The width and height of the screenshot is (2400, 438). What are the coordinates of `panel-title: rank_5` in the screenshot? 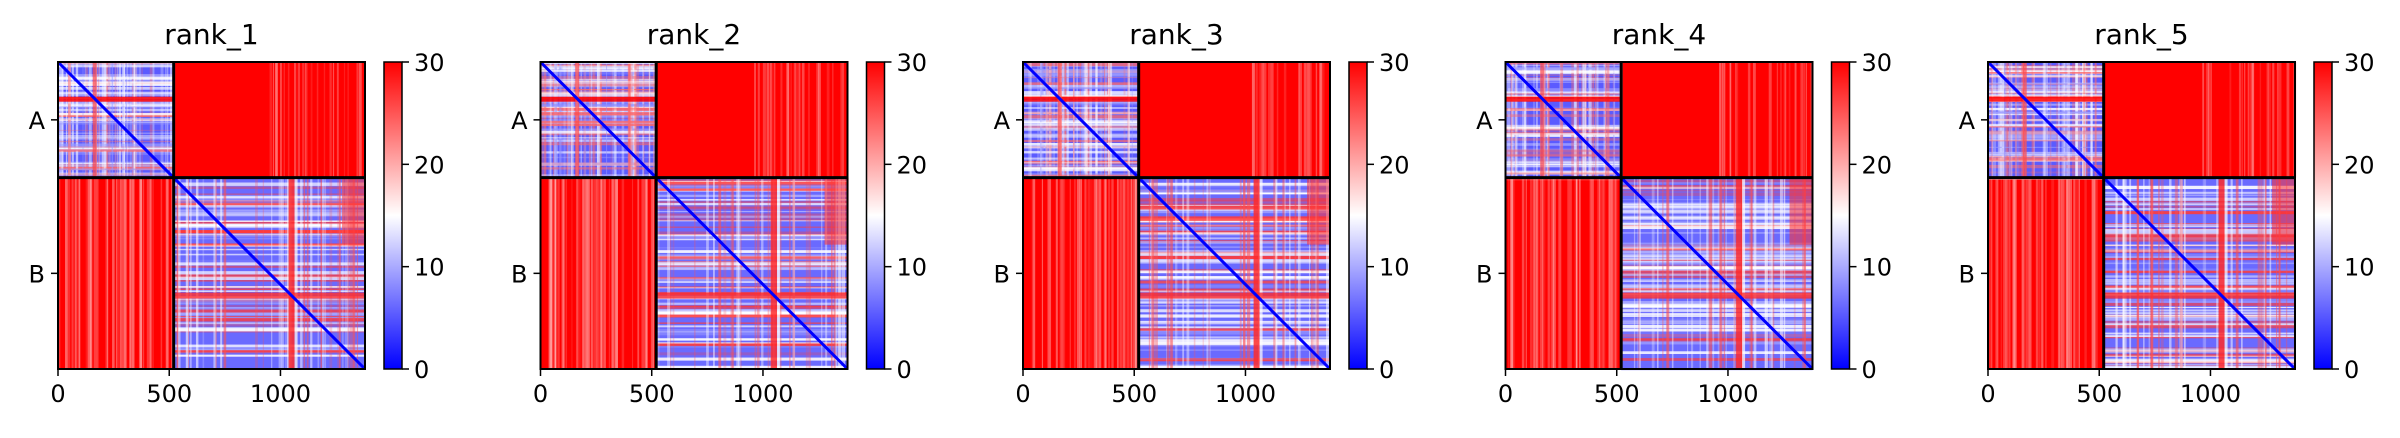 It's located at (2141, 34).